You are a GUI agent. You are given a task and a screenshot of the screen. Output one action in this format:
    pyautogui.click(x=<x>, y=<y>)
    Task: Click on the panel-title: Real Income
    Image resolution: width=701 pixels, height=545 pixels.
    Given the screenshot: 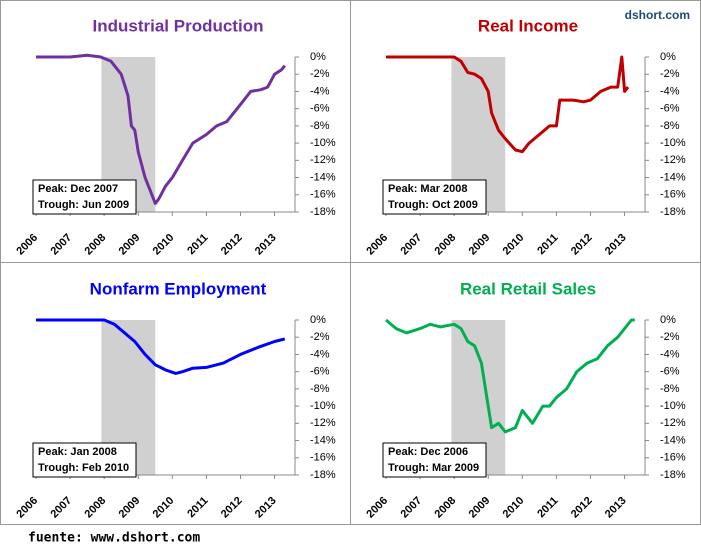 What is the action you would take?
    pyautogui.click(x=528, y=25)
    